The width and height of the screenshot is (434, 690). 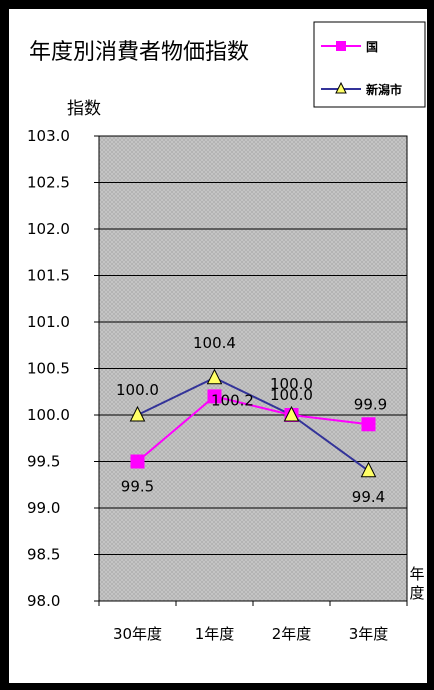 I want to click on legend-marker-triangle, so click(x=341, y=87).